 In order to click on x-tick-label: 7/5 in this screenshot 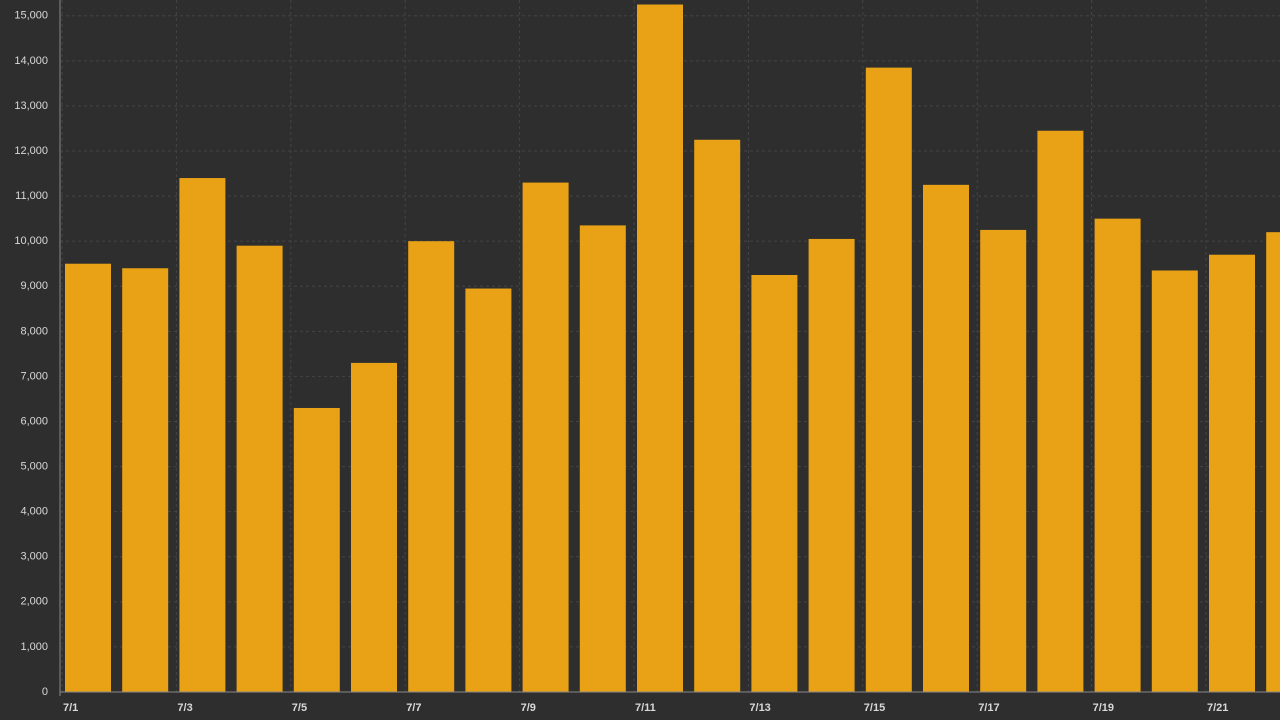, I will do `click(299, 708)`.